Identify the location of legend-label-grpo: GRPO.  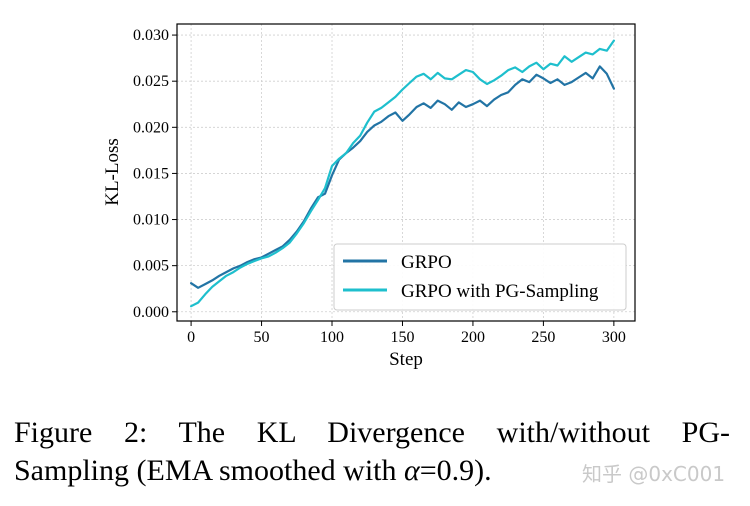
(426, 262).